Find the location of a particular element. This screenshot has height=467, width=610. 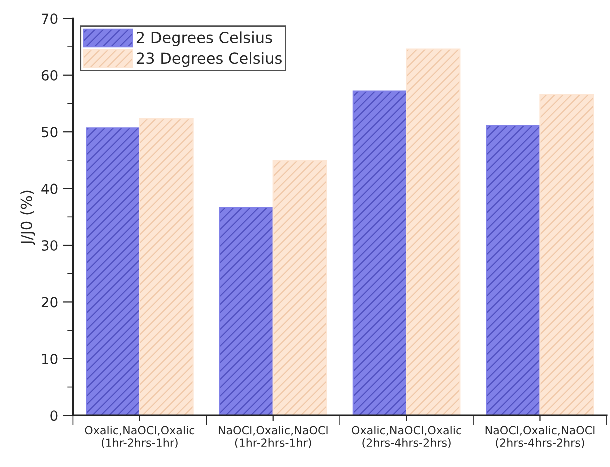

legend-label: 23 Degrees Celsius is located at coordinates (209, 60).